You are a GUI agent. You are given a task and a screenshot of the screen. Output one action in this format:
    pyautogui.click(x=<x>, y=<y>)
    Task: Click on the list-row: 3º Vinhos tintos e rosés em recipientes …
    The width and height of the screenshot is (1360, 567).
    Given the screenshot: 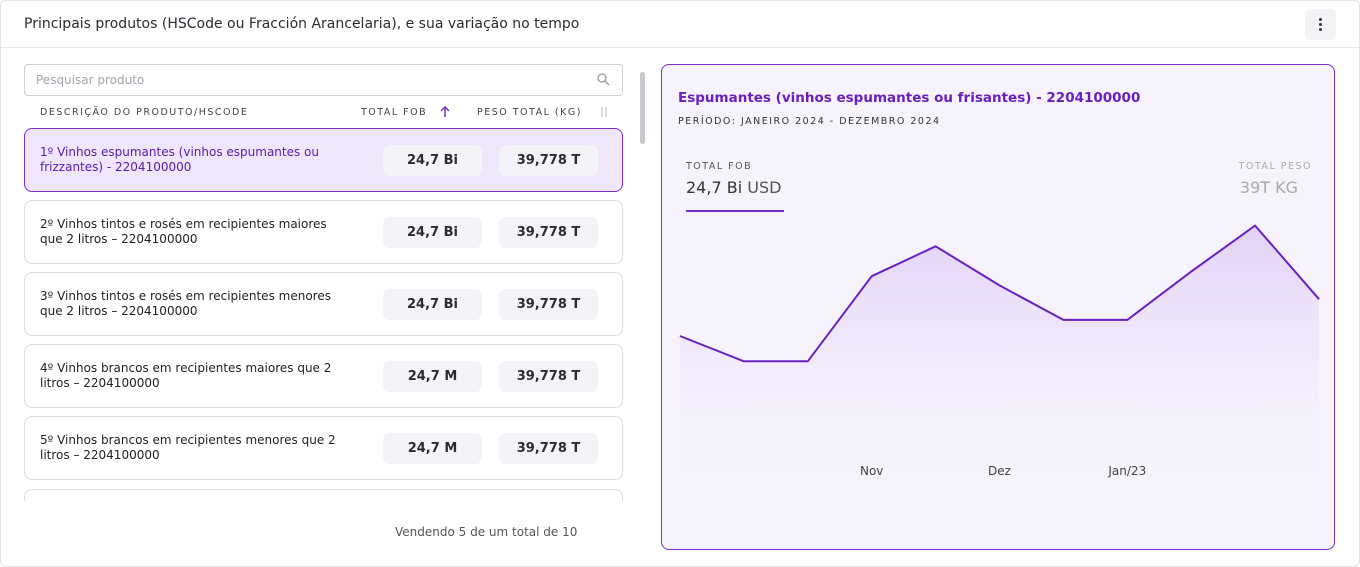 What is the action you would take?
    pyautogui.click(x=323, y=304)
    